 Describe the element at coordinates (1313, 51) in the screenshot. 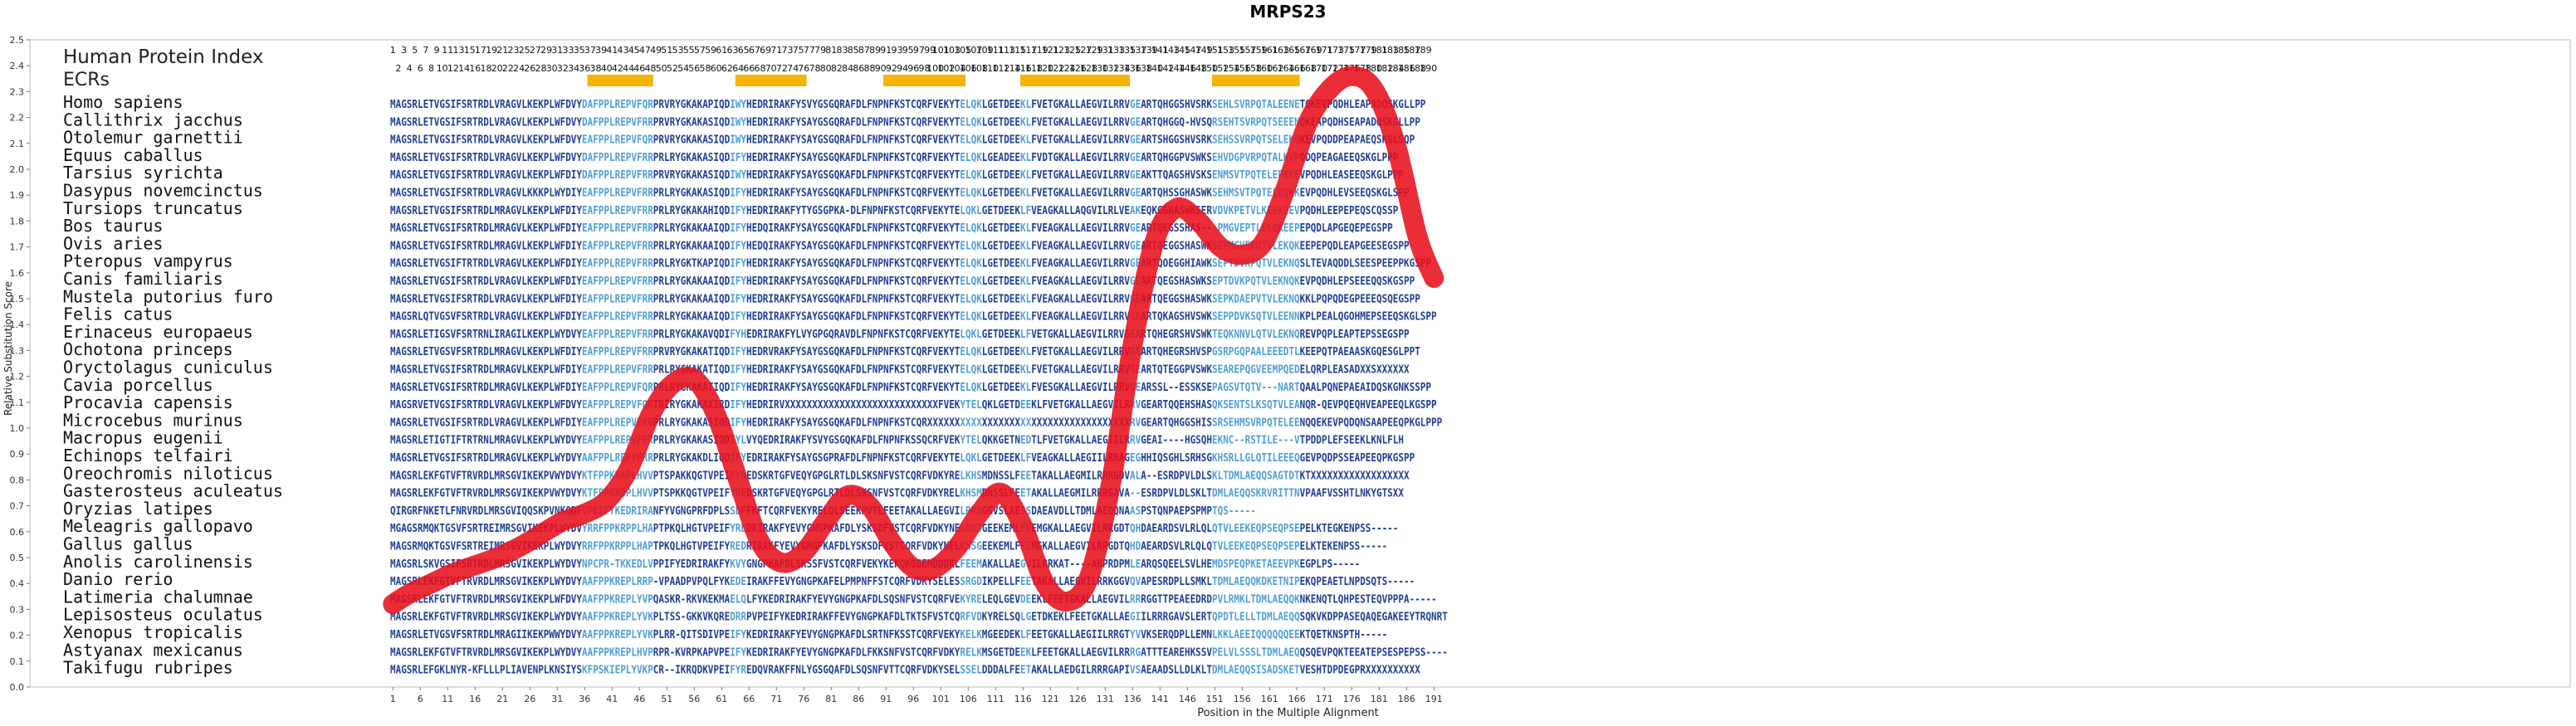

I see `human-index-number: 169` at that location.